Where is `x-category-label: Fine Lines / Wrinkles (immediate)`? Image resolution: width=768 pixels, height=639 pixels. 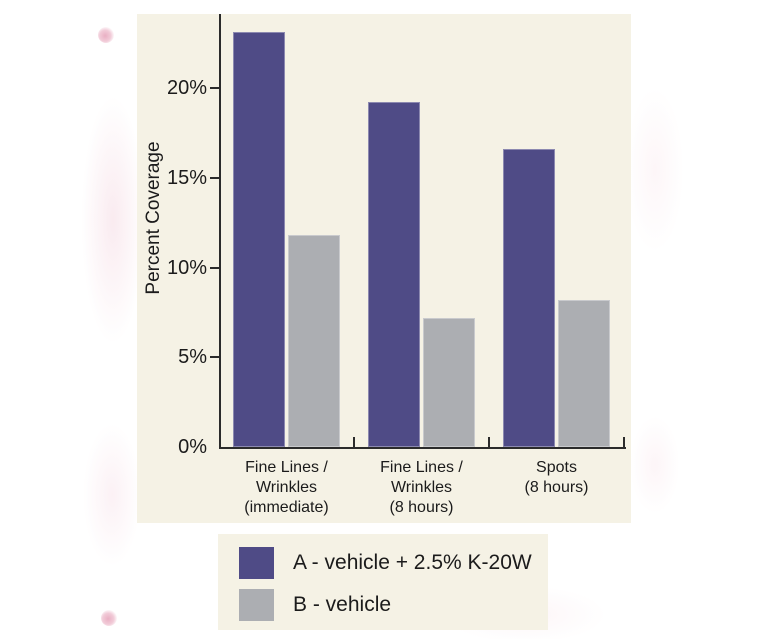
x-category-label: Fine Lines / Wrinkles (immediate) is located at coordinates (287, 488).